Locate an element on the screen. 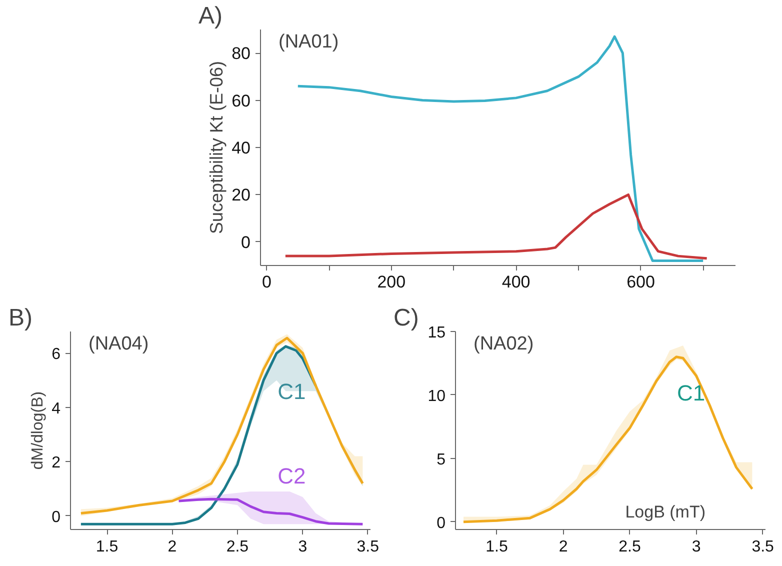  y-tick-label: 5 is located at coordinates (441, 459).